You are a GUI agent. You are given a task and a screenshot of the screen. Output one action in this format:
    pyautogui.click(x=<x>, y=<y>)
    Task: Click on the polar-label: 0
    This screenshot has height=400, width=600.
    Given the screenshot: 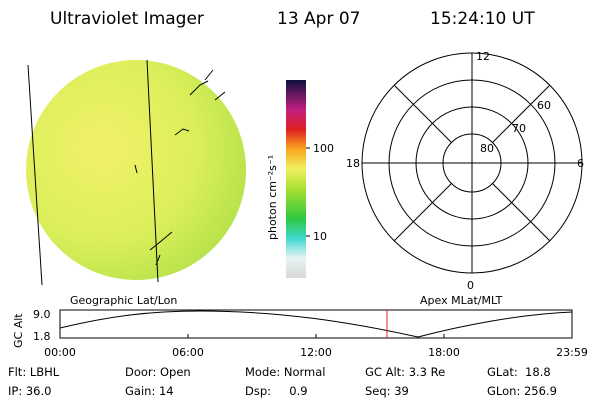 What is the action you would take?
    pyautogui.click(x=470, y=285)
    